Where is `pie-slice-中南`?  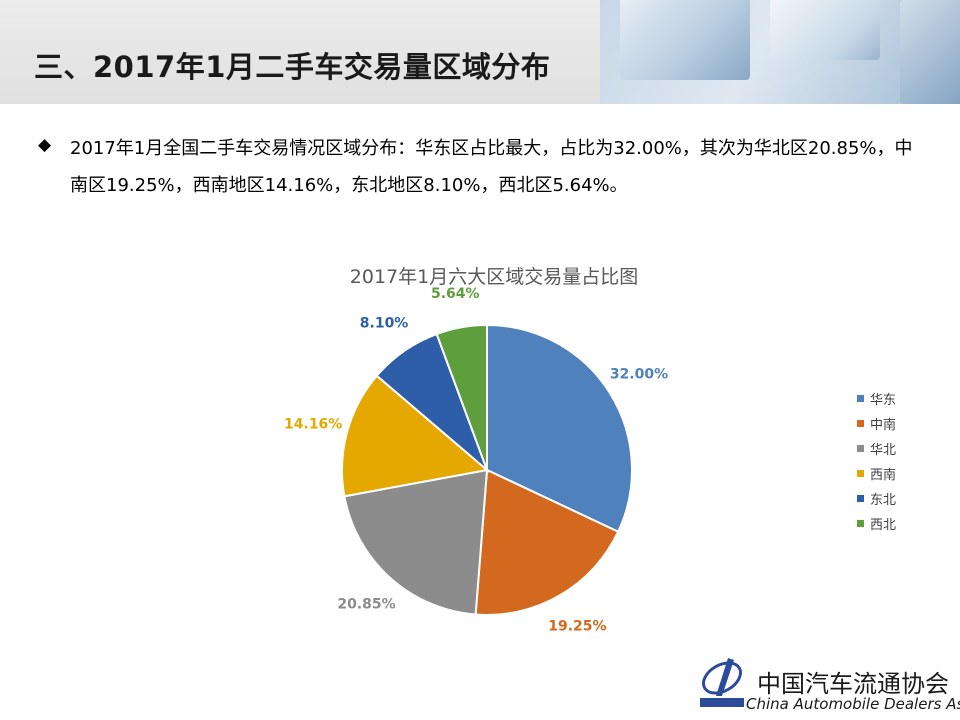
pie-slice-中南 is located at coordinates (547, 542).